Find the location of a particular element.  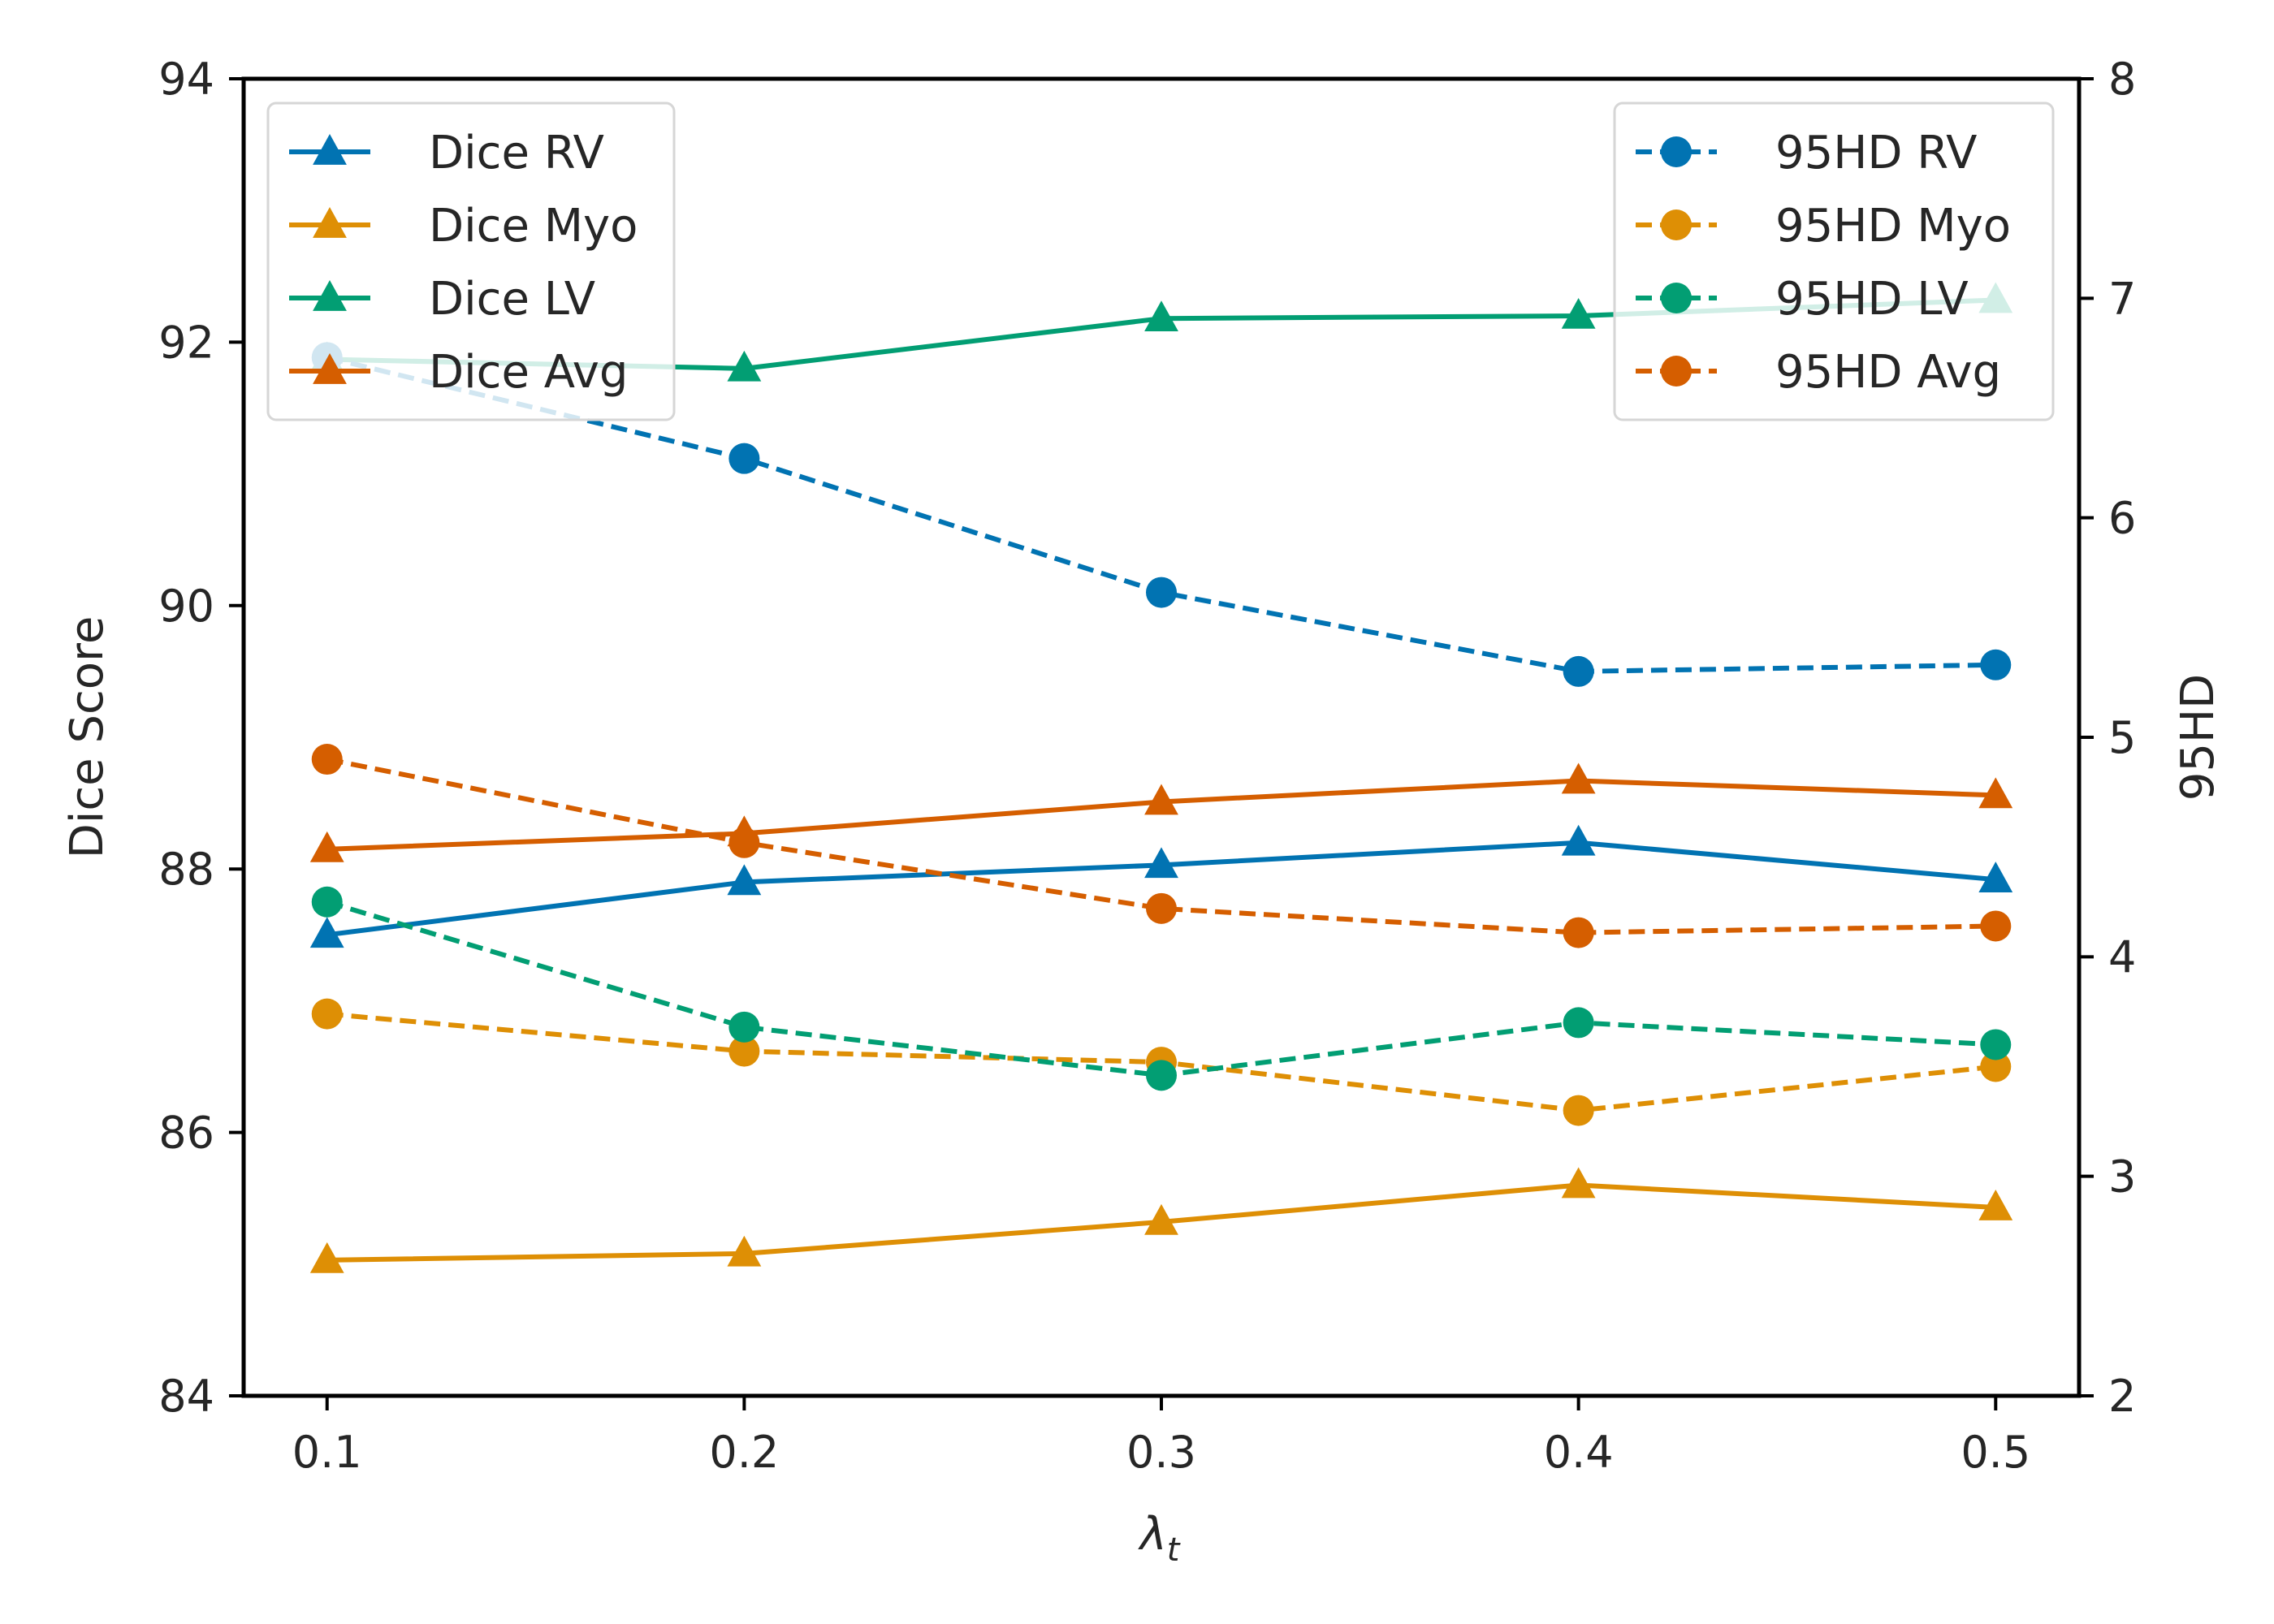

legend-left: Dice RV Dice Myo Dice LV Dice Avg is located at coordinates (471, 261).